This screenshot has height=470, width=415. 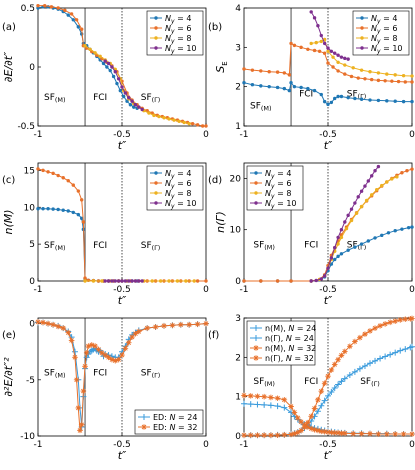 What do you see at coordinates (311, 382) in the screenshot?
I see `region-label: FCI` at bounding box center [311, 382].